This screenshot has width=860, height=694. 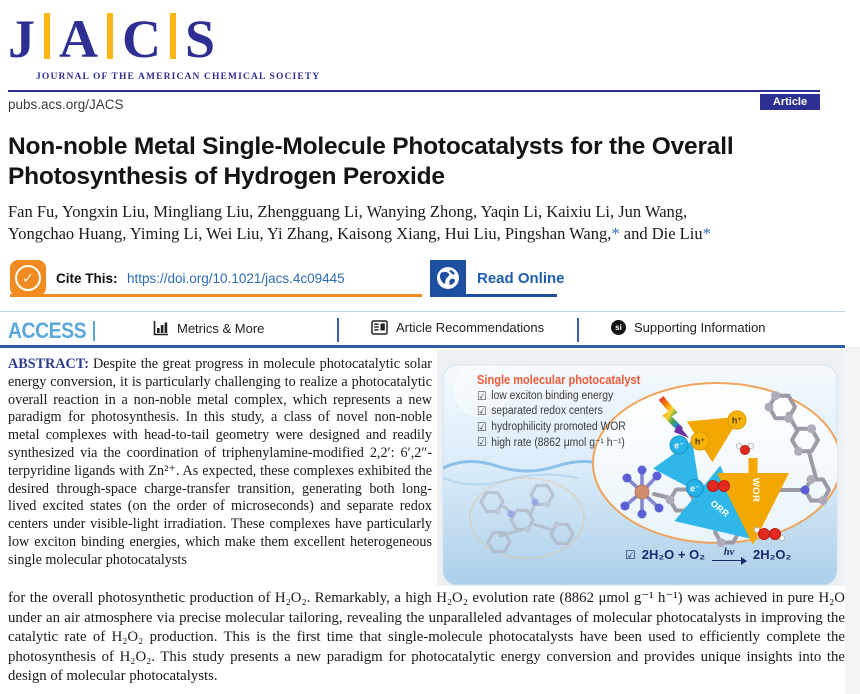 I want to click on supporting-information-link: si Supporting Information, so click(x=688, y=327).